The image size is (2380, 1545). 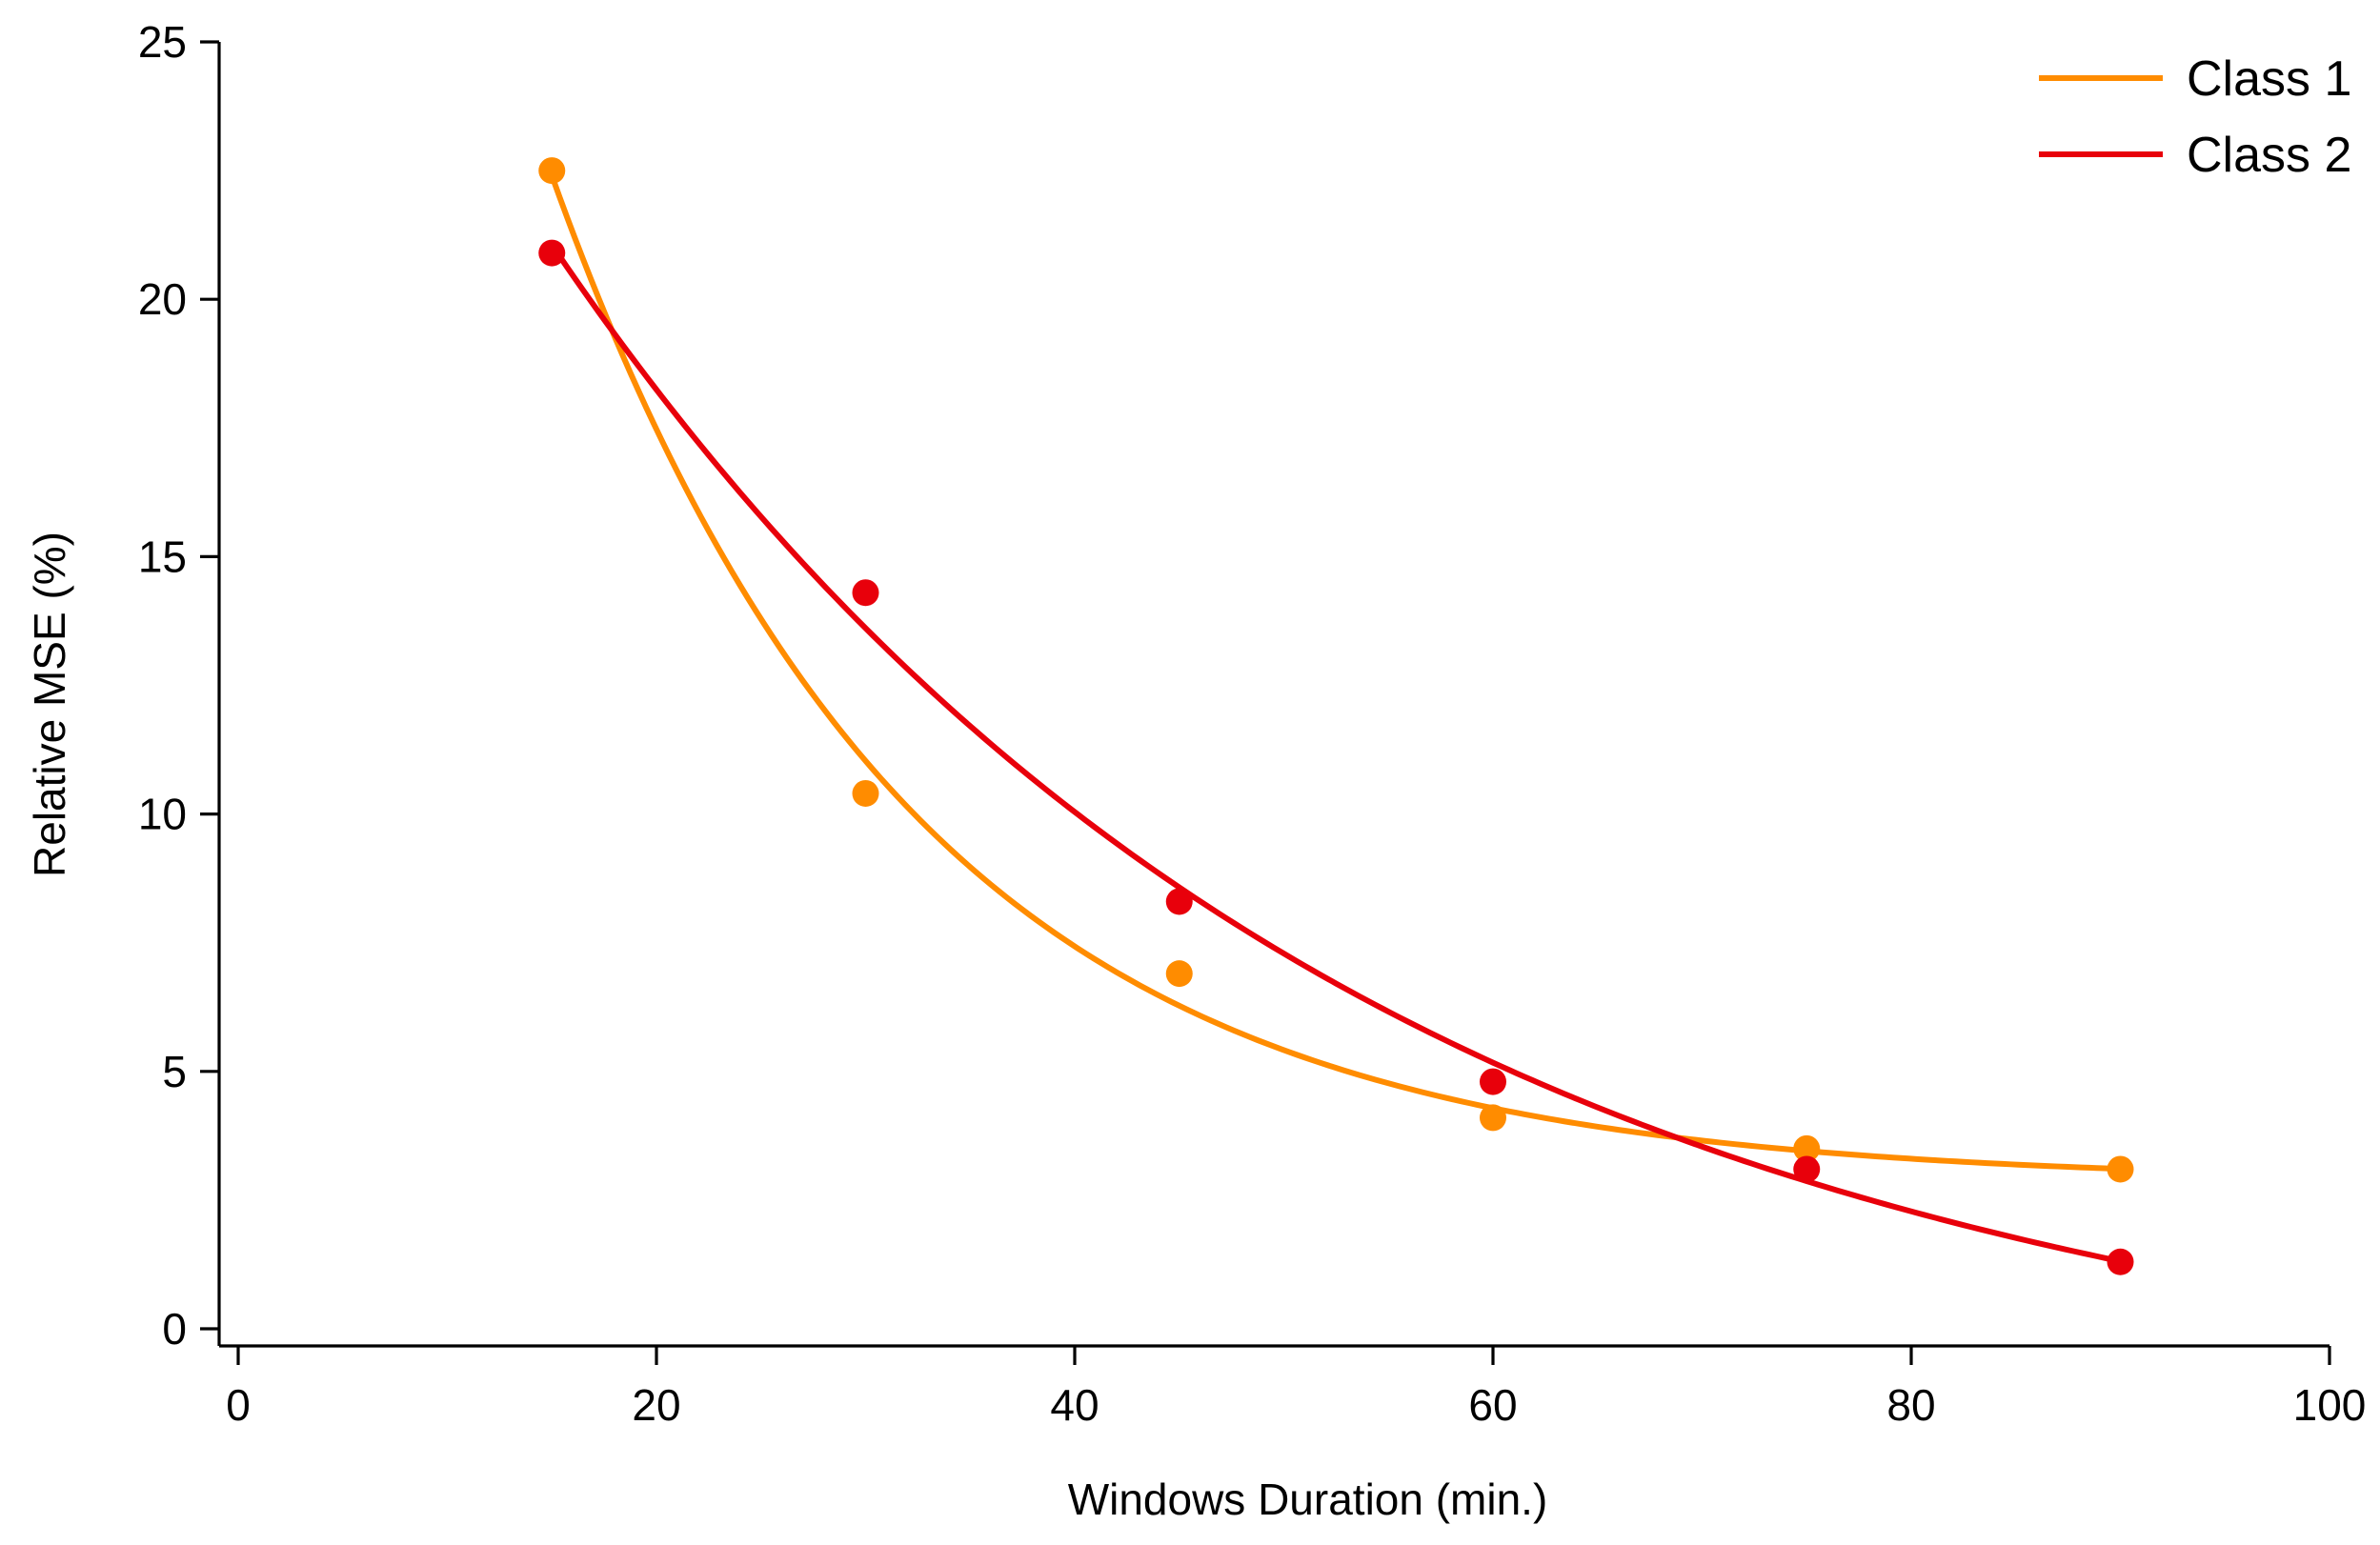 I want to click on y-tick-label: 15, so click(x=162, y=556).